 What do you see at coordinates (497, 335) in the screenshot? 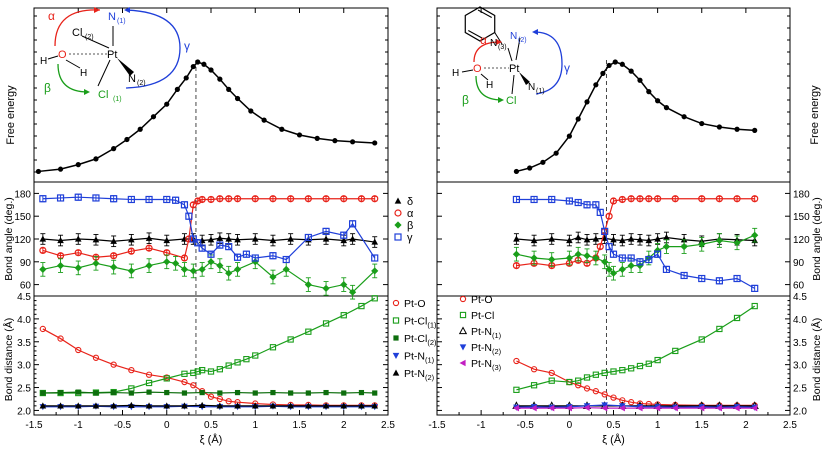
I see `distance-legend-subscript: (1)` at bounding box center [497, 335].